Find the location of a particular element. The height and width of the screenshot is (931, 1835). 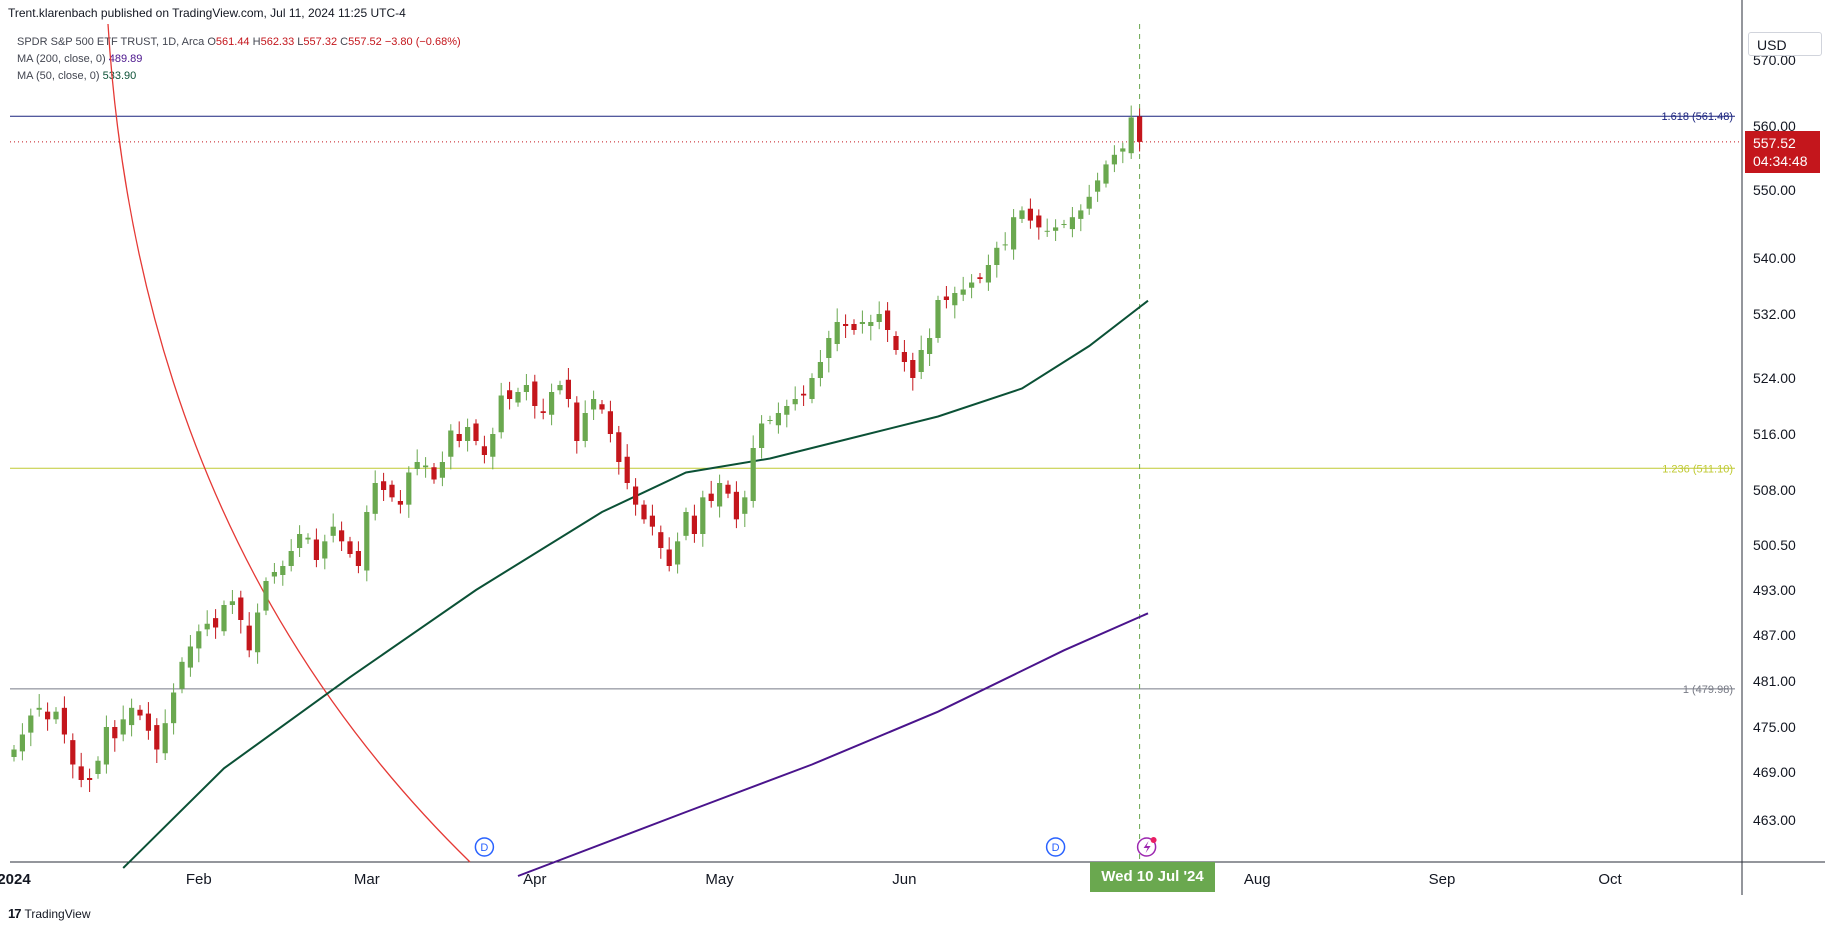

footer-branding: 17 TradingView is located at coordinates (49, 913).